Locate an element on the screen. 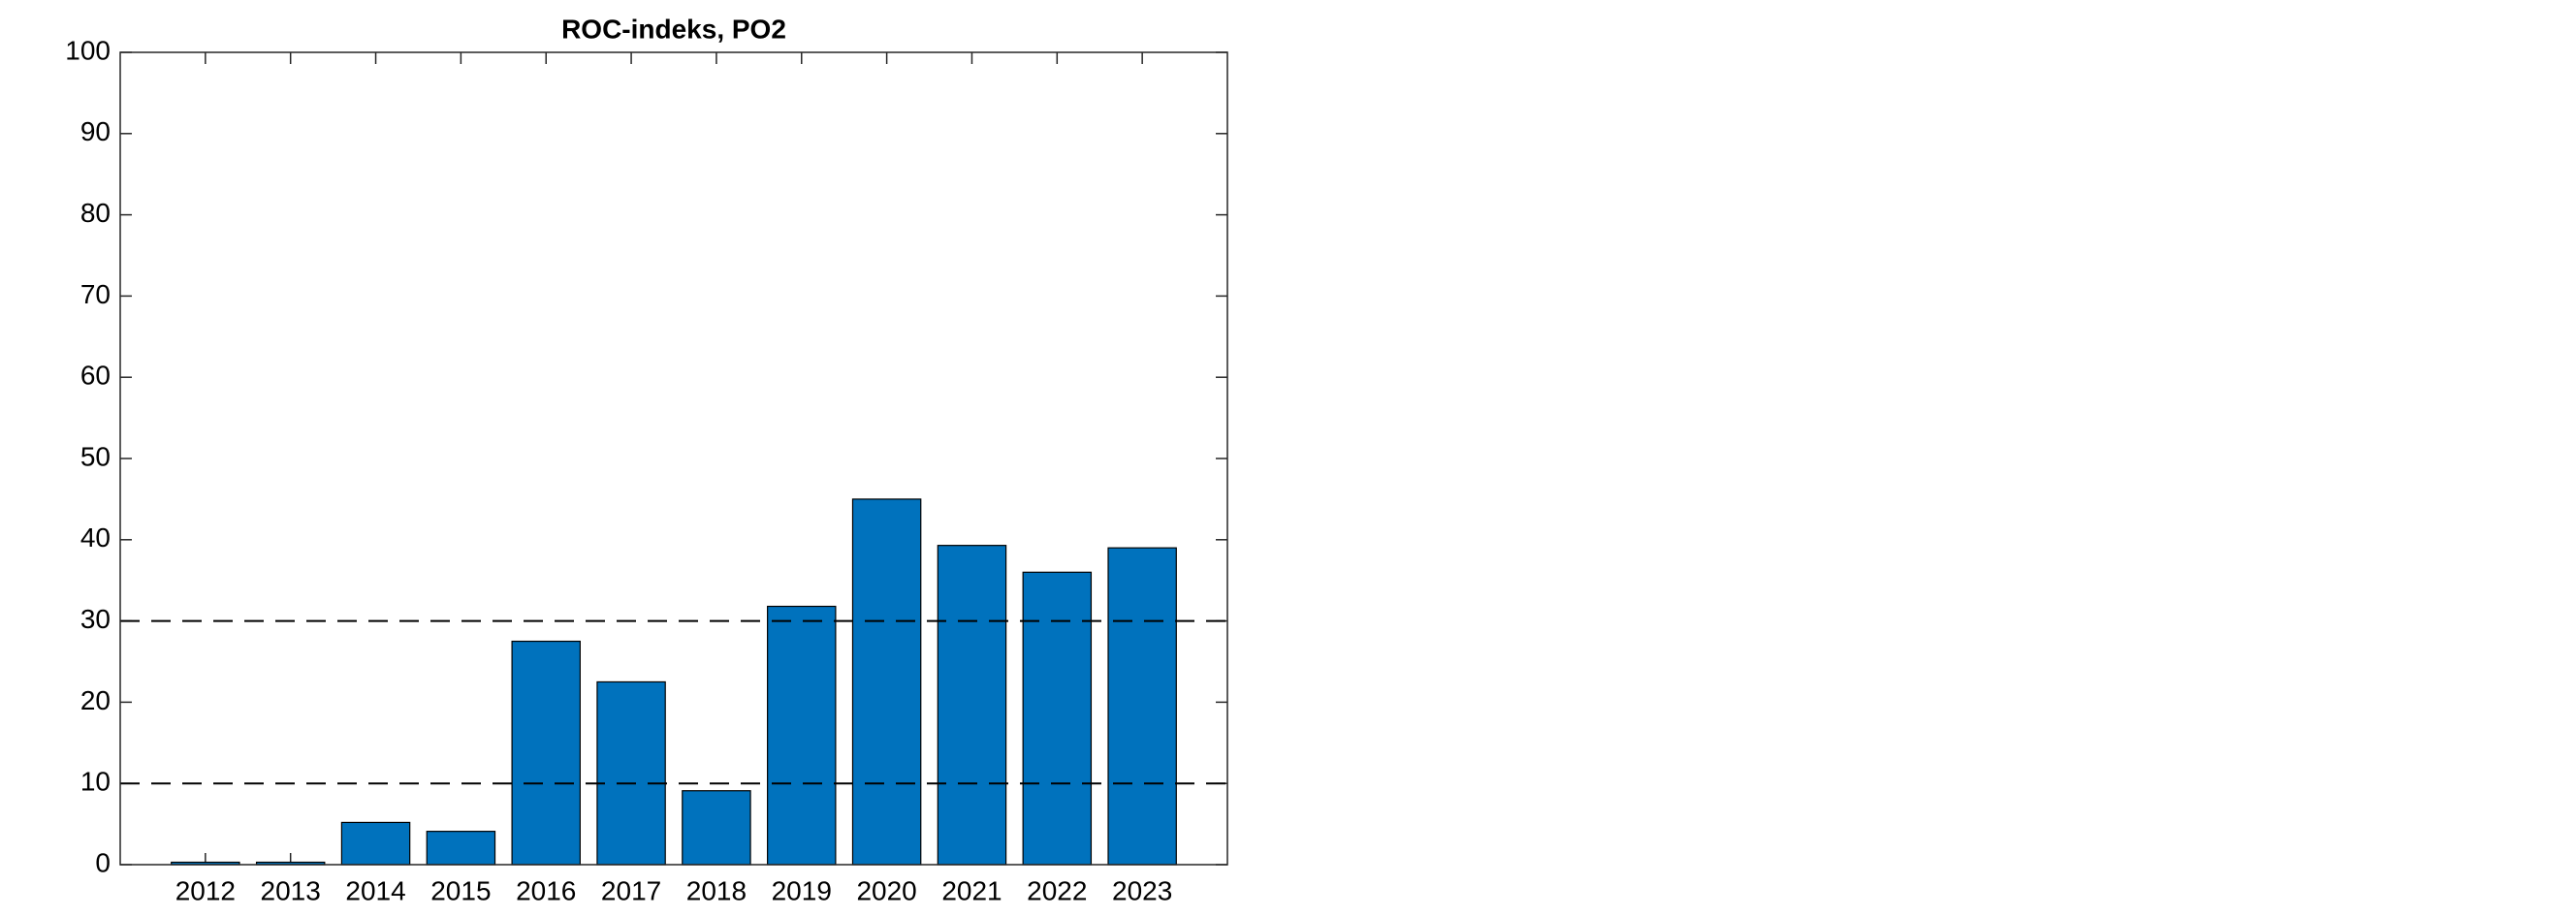 The height and width of the screenshot is (917, 2576). x-tick-label: 2012 is located at coordinates (205, 890).